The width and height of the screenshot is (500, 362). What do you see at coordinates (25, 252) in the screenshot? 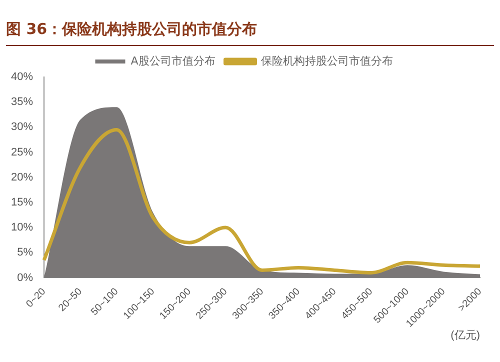
I see `y-tick-label: 5%` at bounding box center [25, 252].